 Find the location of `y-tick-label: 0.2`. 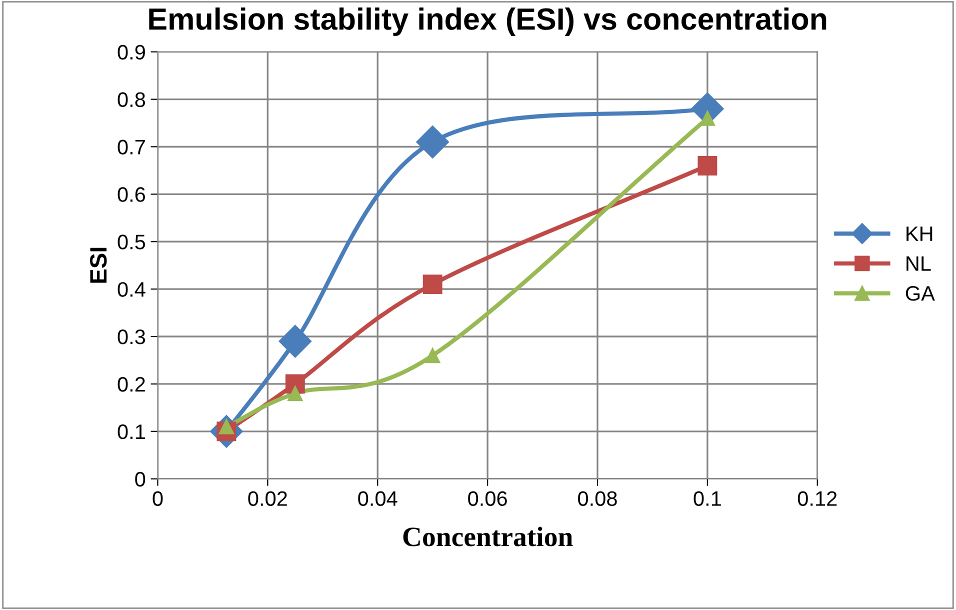

y-tick-label: 0.2 is located at coordinates (131, 384).